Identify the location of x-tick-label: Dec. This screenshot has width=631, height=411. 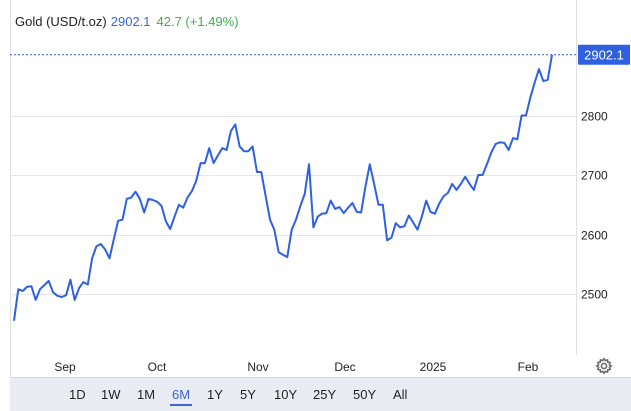
(344, 367).